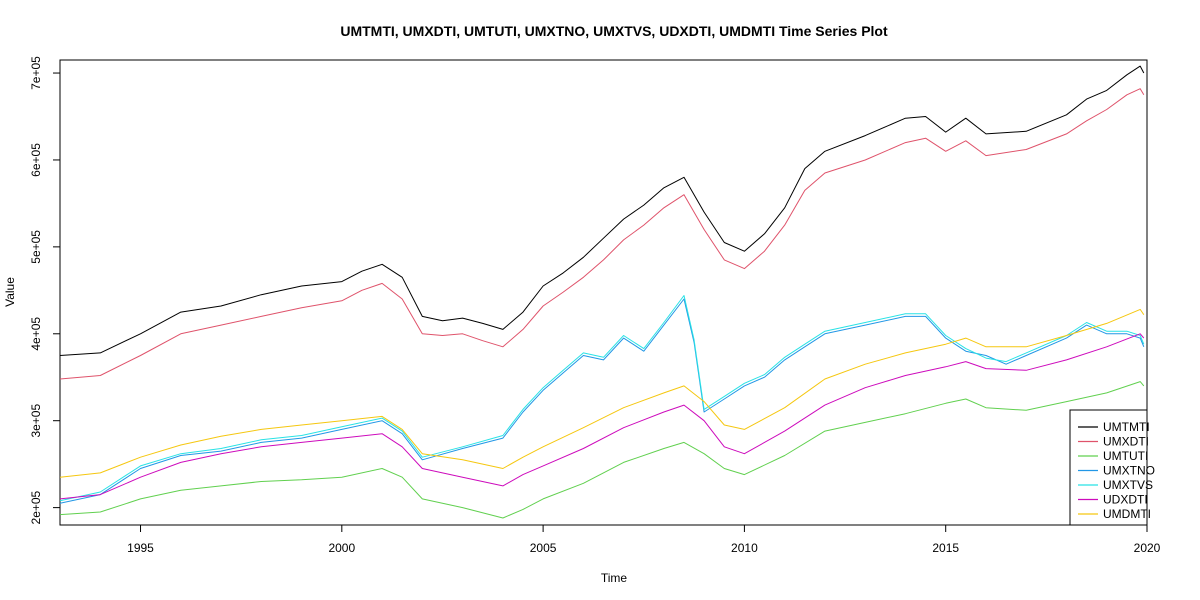 The height and width of the screenshot is (600, 1200). Describe the element at coordinates (36, 421) in the screenshot. I see `y-tick-label: 3e+05` at that location.